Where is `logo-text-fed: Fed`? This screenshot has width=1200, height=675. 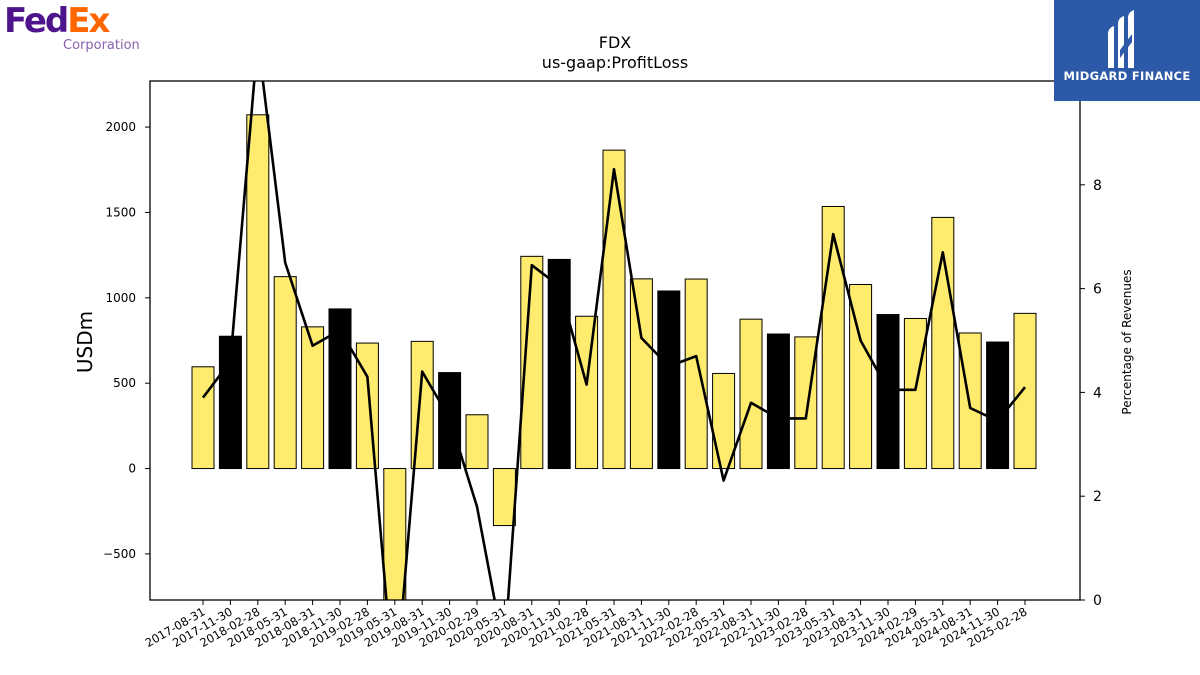
logo-text-fed: Fed is located at coordinates (36, 21).